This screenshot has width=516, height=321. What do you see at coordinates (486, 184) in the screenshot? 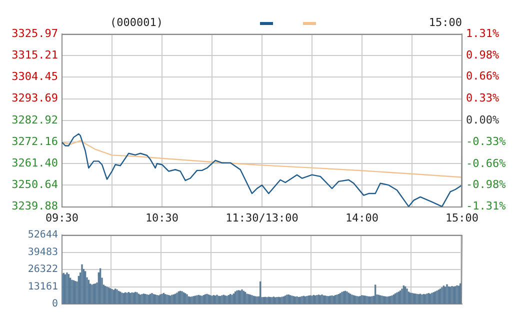
I see `y2-tick-label: -0.98%` at bounding box center [486, 184].